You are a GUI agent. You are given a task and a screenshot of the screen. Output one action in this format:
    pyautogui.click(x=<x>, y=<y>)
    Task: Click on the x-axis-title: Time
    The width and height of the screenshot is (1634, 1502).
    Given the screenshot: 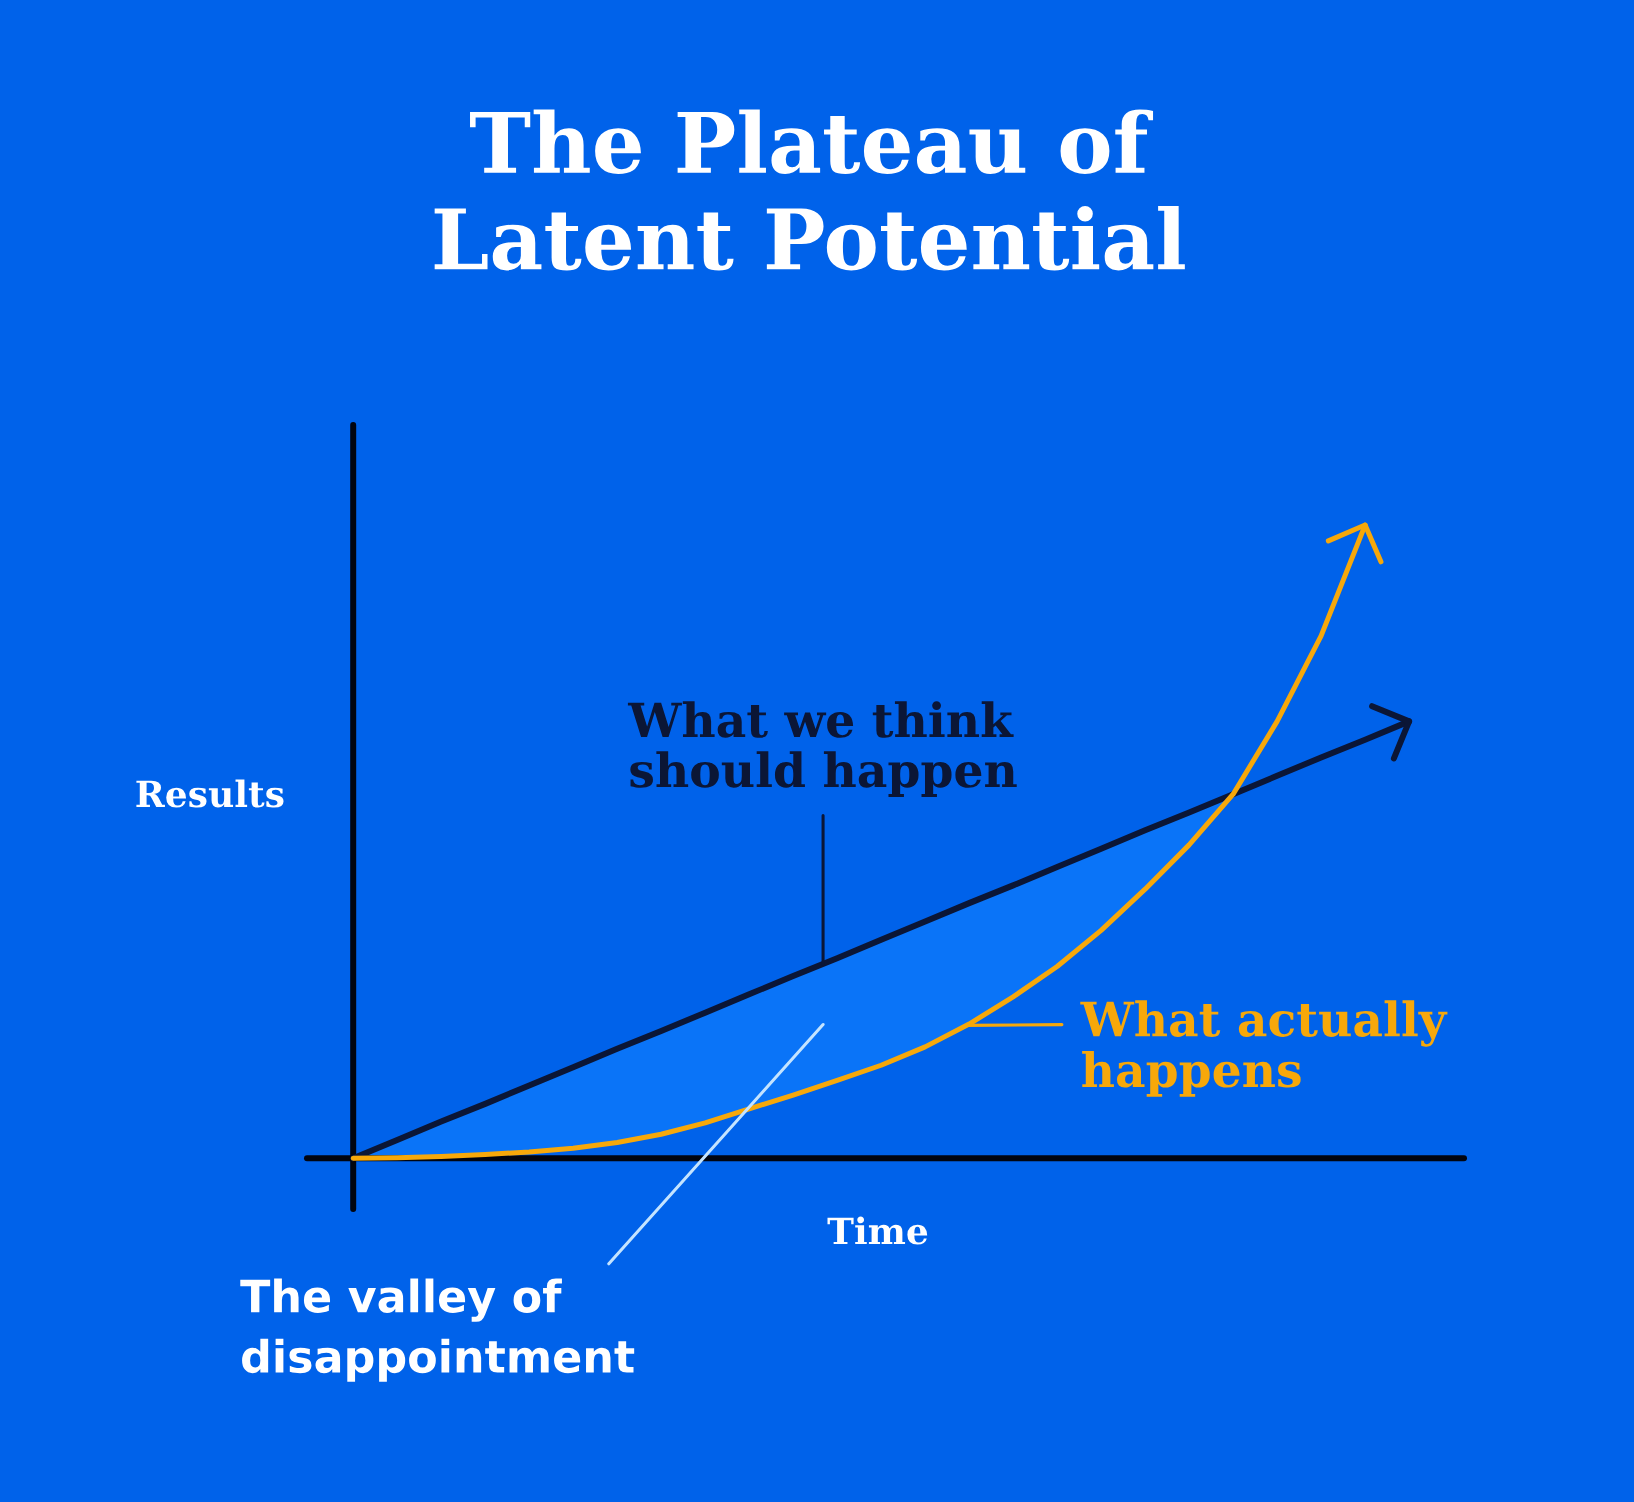 What is the action you would take?
    pyautogui.click(x=877, y=1230)
    